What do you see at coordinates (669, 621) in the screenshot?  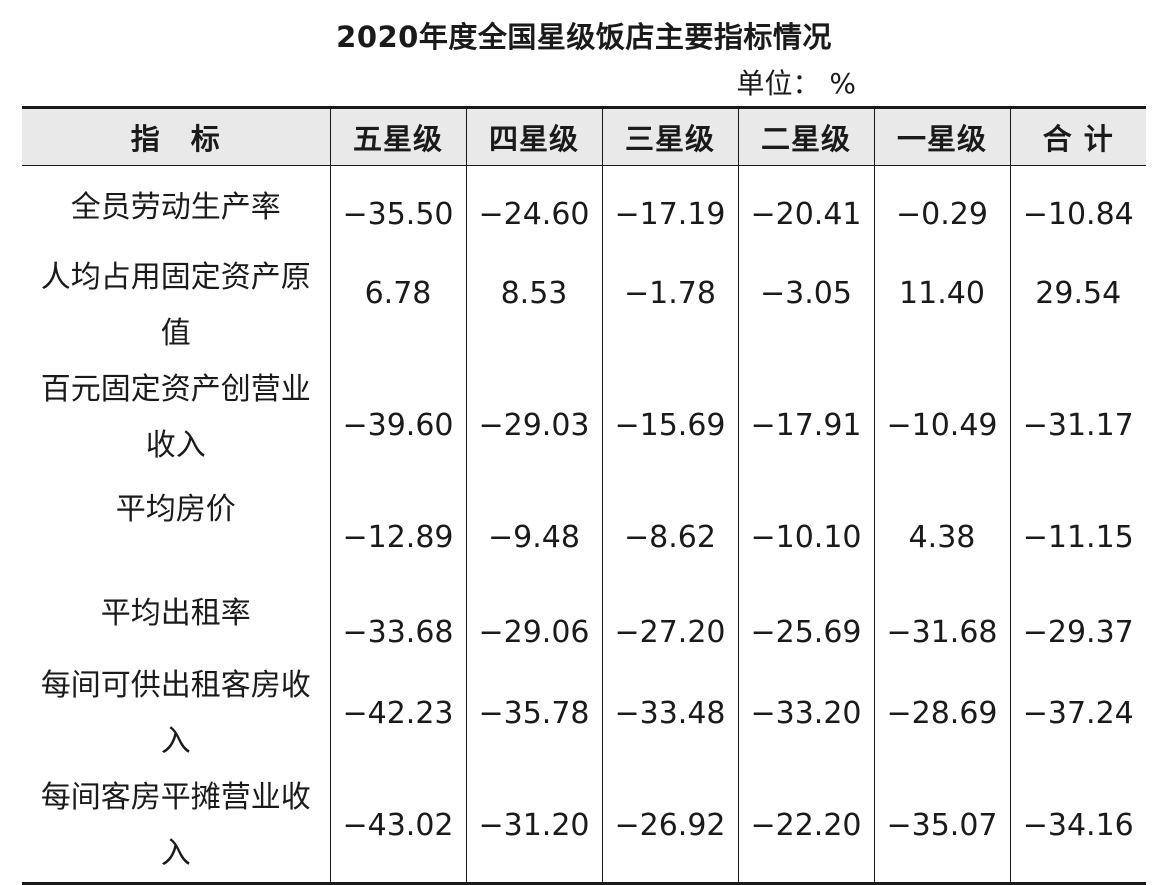 I see `table-cell: −27.20` at bounding box center [669, 621].